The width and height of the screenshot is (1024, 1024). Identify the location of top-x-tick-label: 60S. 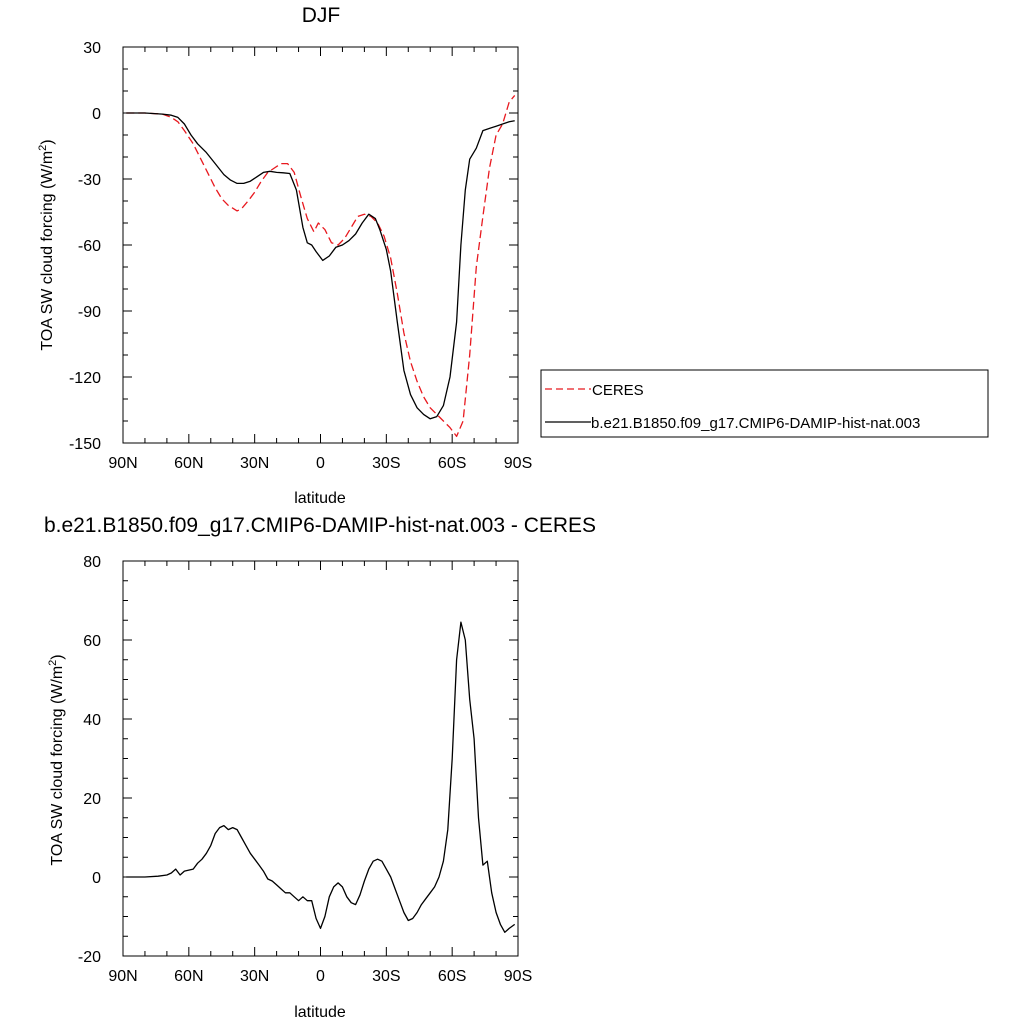
(452, 463).